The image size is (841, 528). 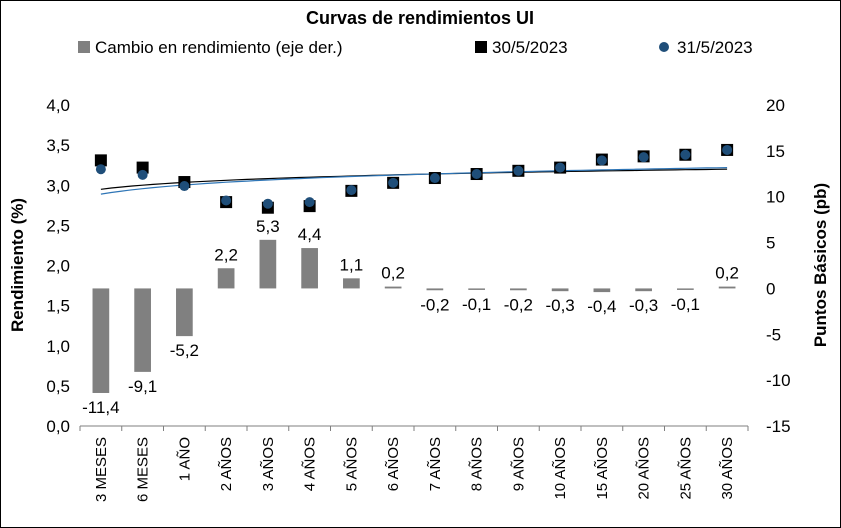 What do you see at coordinates (775, 151) in the screenshot?
I see `y2-tick-label: 15` at bounding box center [775, 151].